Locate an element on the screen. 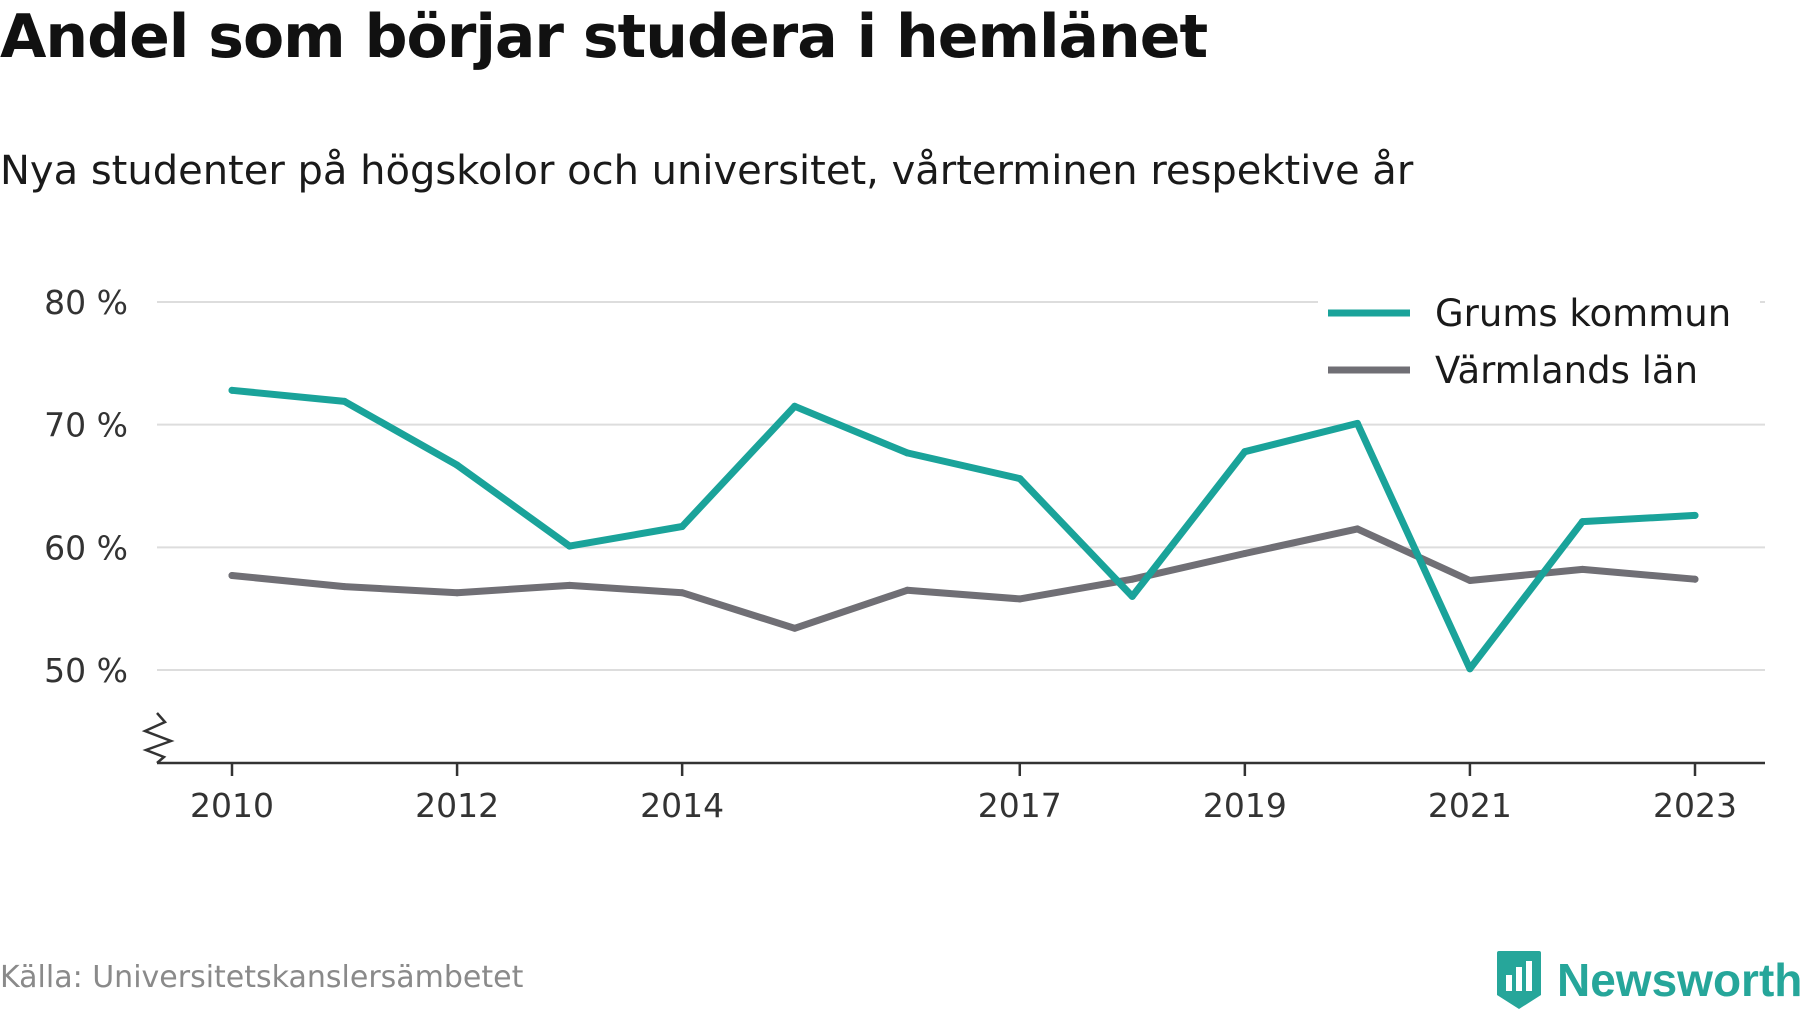 The width and height of the screenshot is (1800, 1020). chart-title: Andel som börjar studera i hemlänet is located at coordinates (604, 37).